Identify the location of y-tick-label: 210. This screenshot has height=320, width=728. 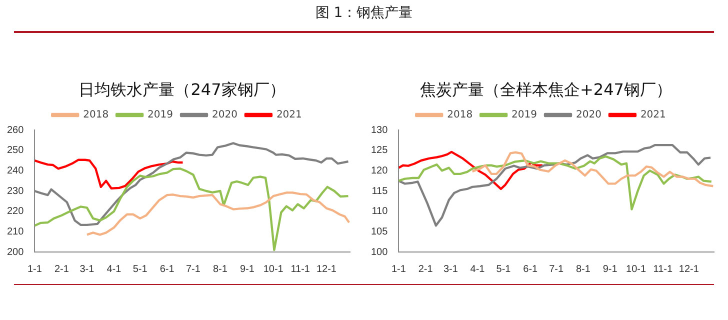
(15, 232).